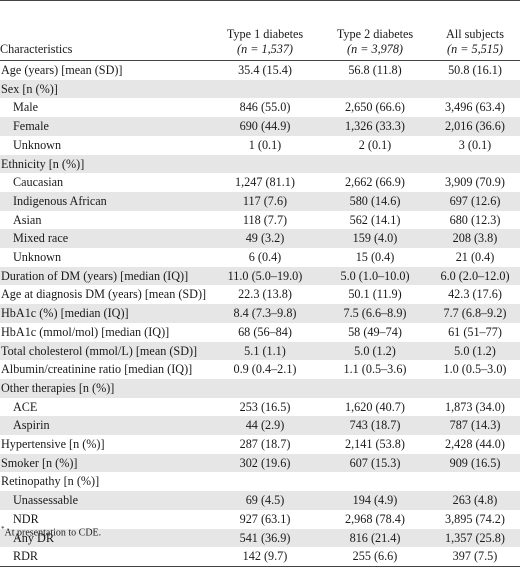  Describe the element at coordinates (375, 331) in the screenshot. I see `type2-value: 58 (49–74)` at that location.